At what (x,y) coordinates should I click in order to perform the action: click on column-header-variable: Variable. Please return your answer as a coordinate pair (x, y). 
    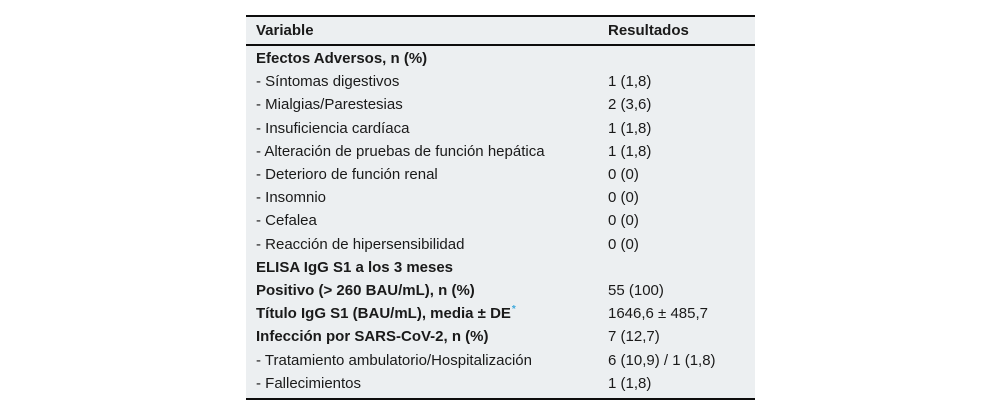
    Looking at the image, I should click on (285, 30).